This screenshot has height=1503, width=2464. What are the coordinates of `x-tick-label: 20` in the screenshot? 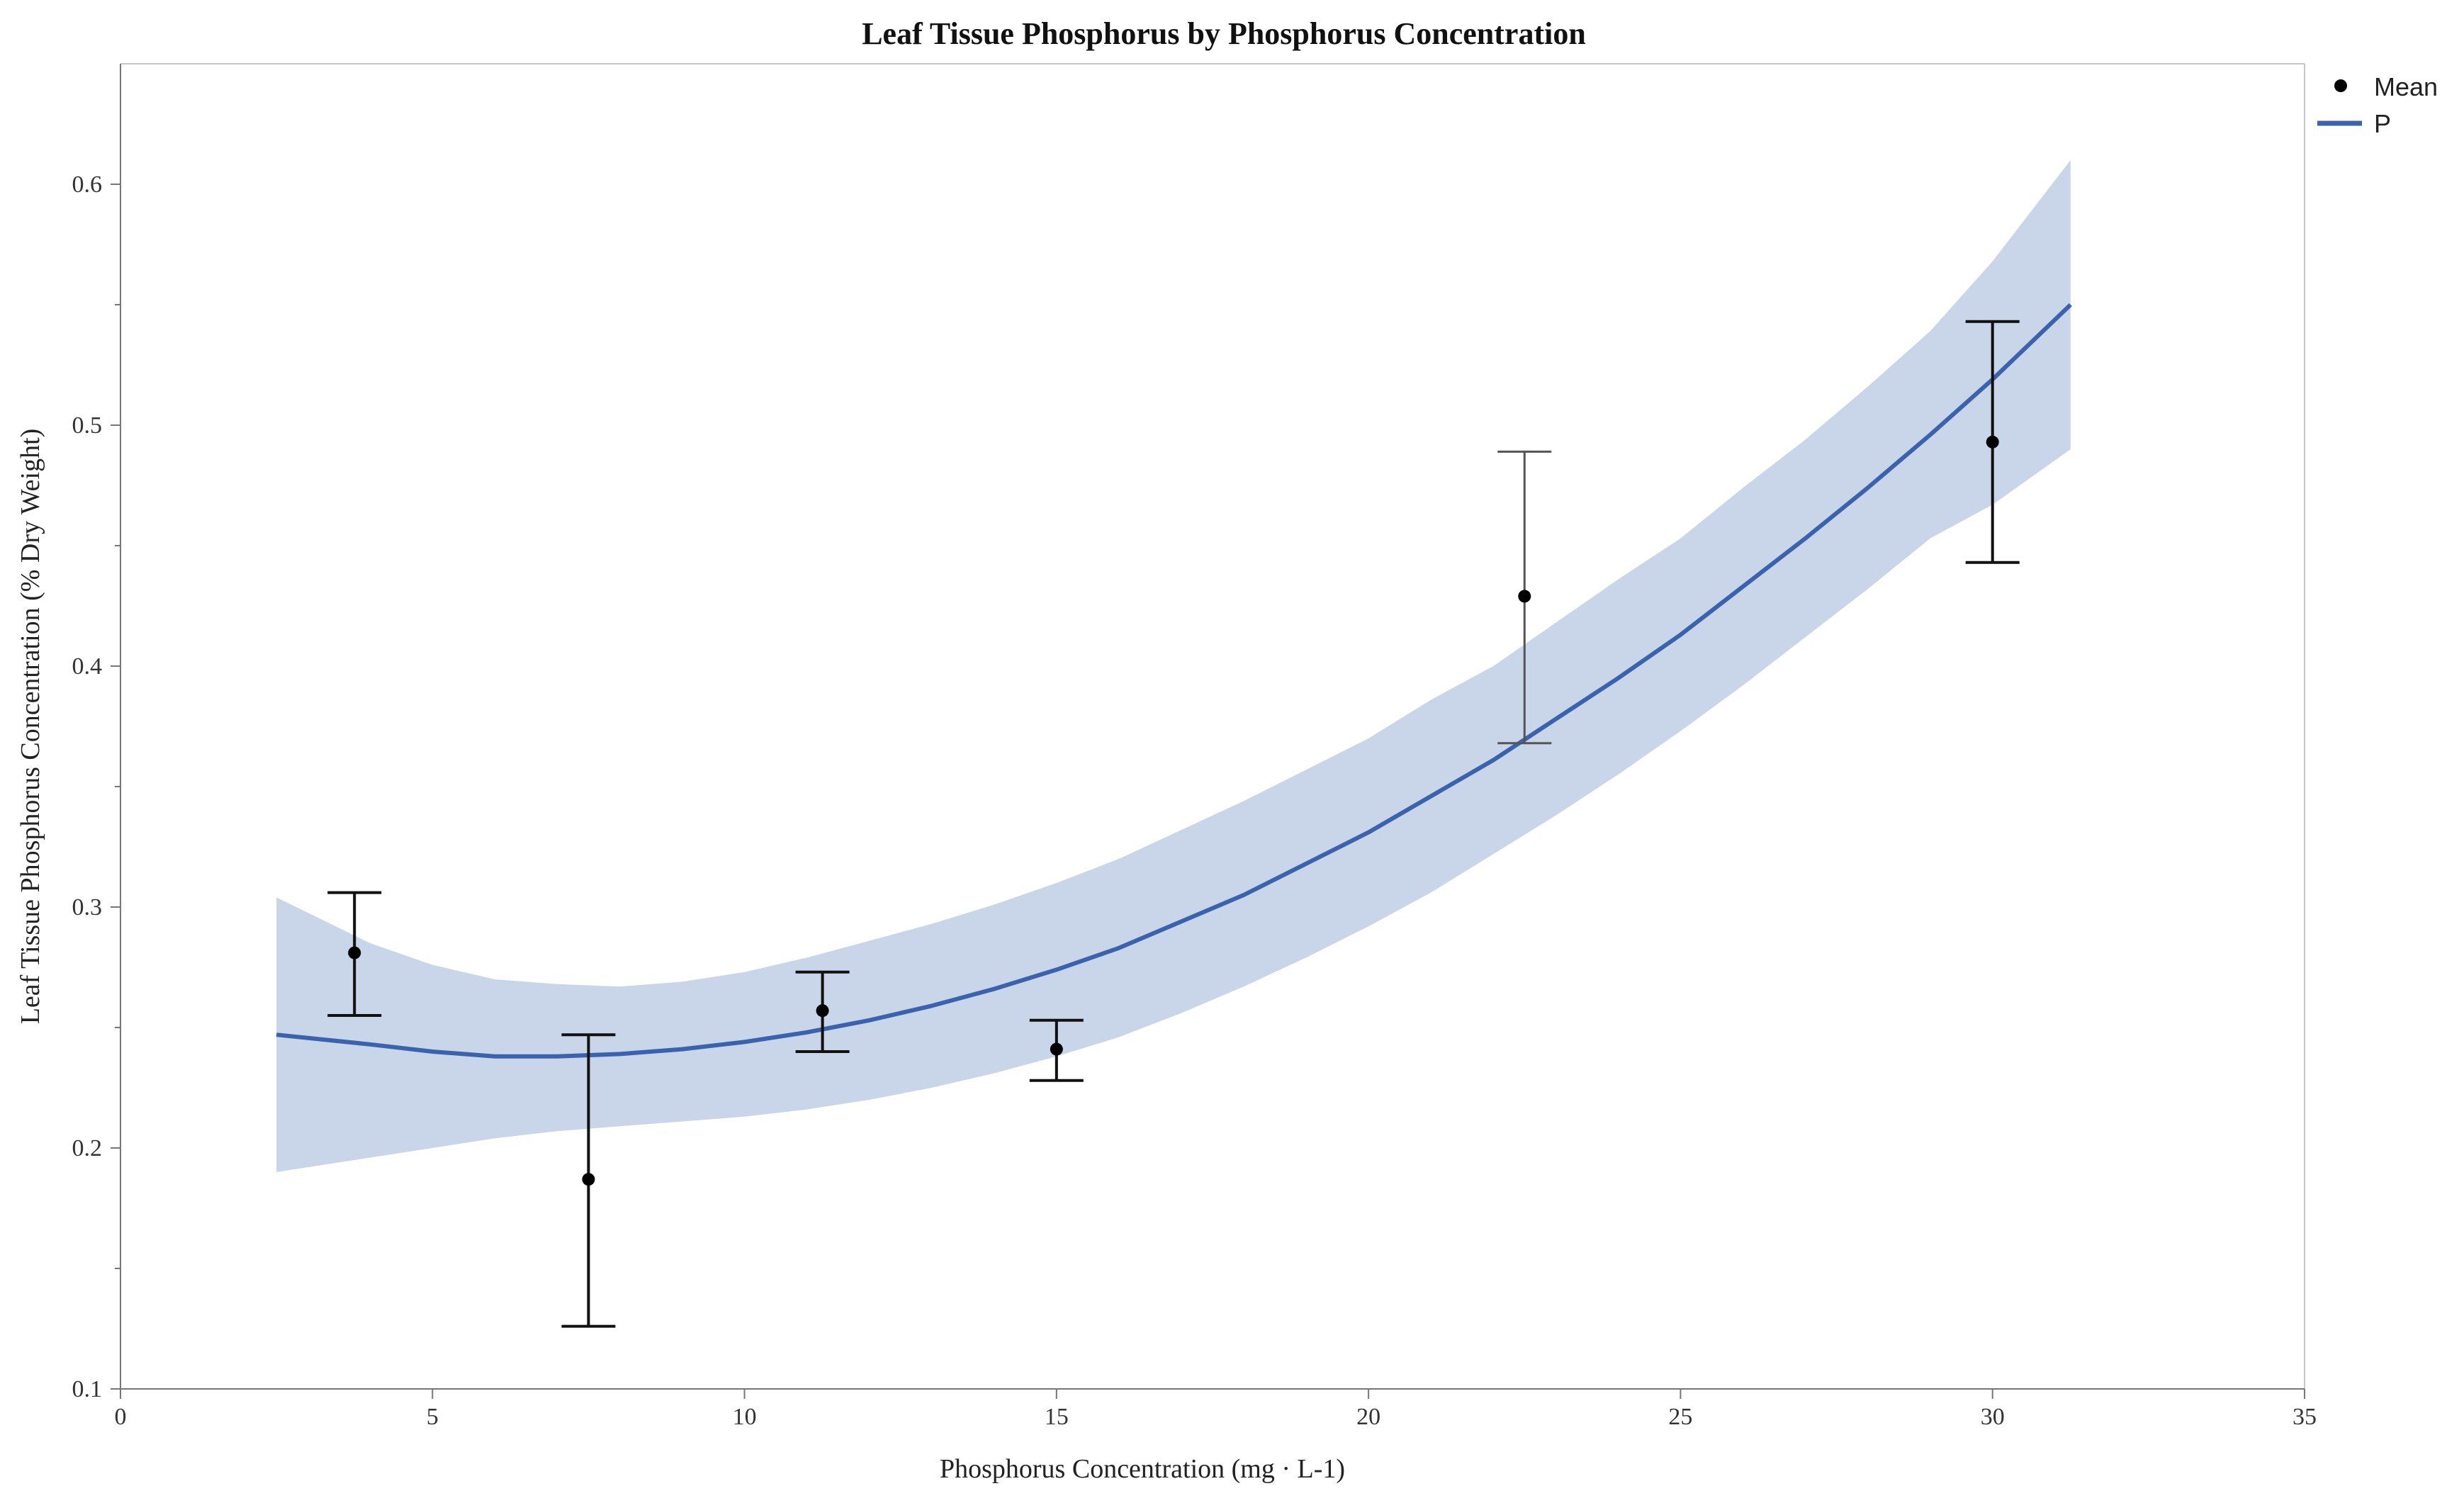 It's located at (1368, 1417).